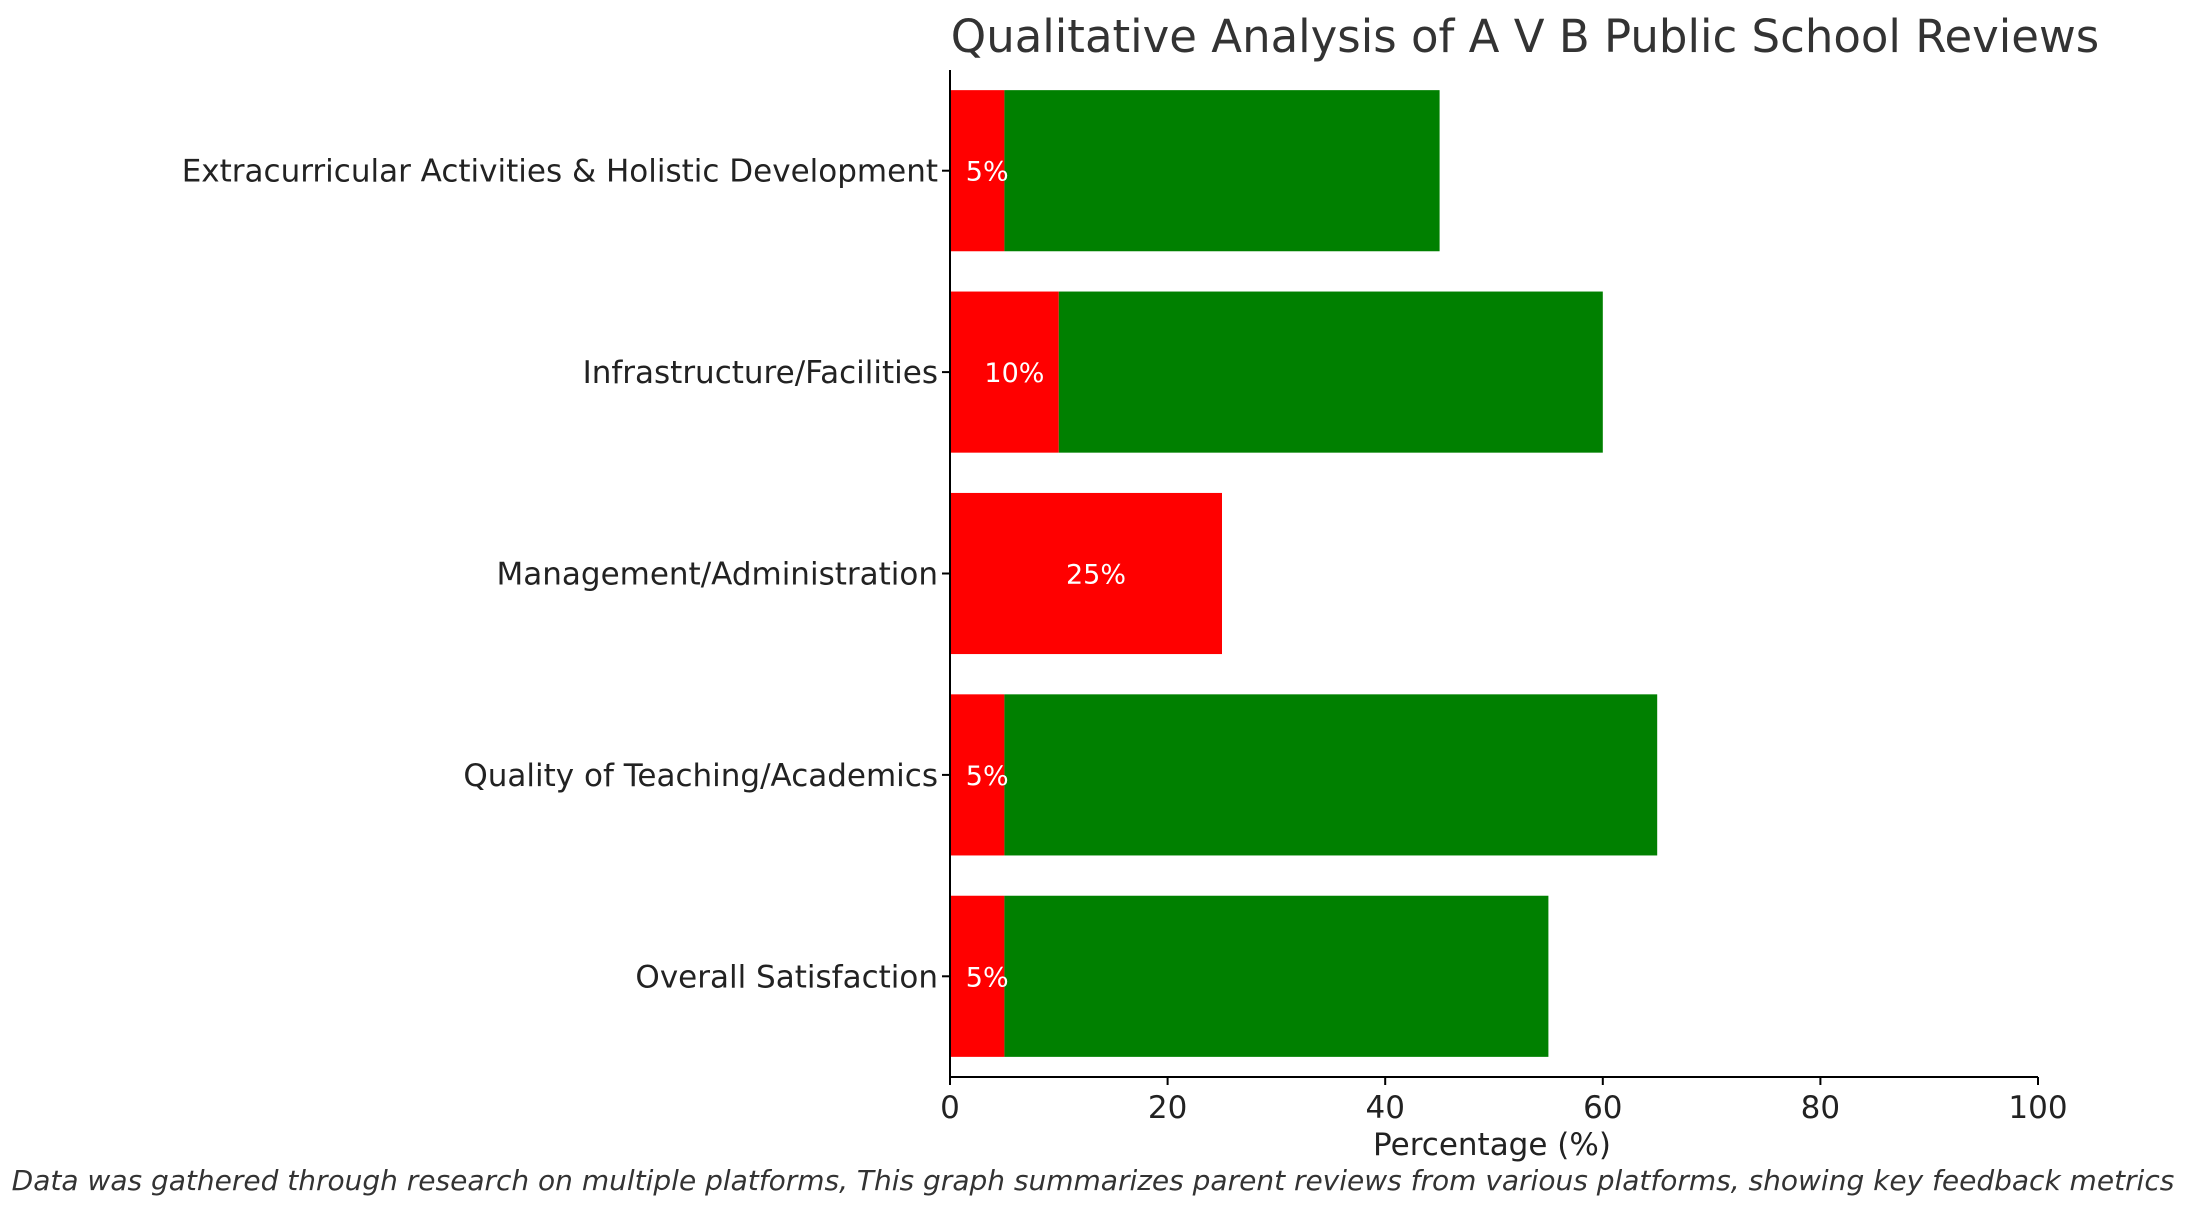 This screenshot has height=1212, width=2186. I want to click on x-tick-label-2: 40, so click(1384, 1108).